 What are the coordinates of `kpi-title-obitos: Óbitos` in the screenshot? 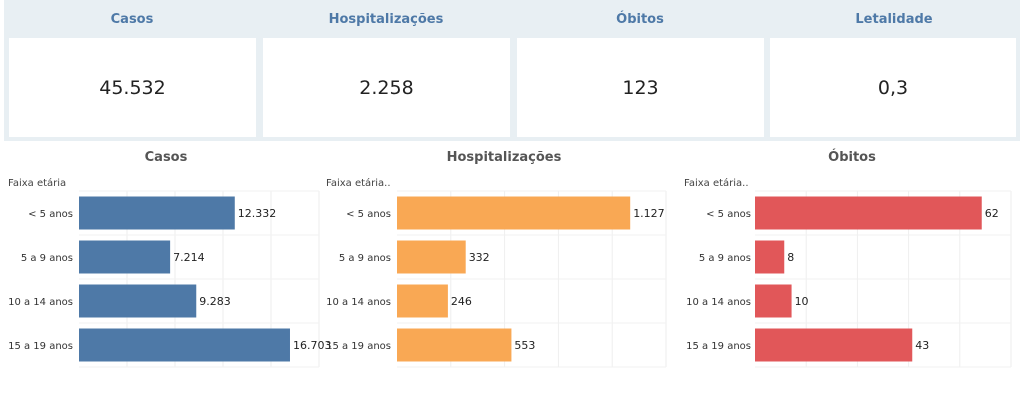 It's located at (640, 19).